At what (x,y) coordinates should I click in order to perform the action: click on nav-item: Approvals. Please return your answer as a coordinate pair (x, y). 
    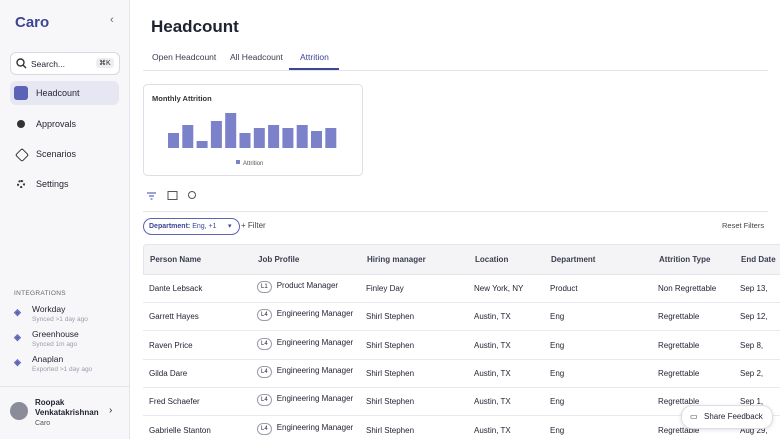
    Looking at the image, I should click on (64, 124).